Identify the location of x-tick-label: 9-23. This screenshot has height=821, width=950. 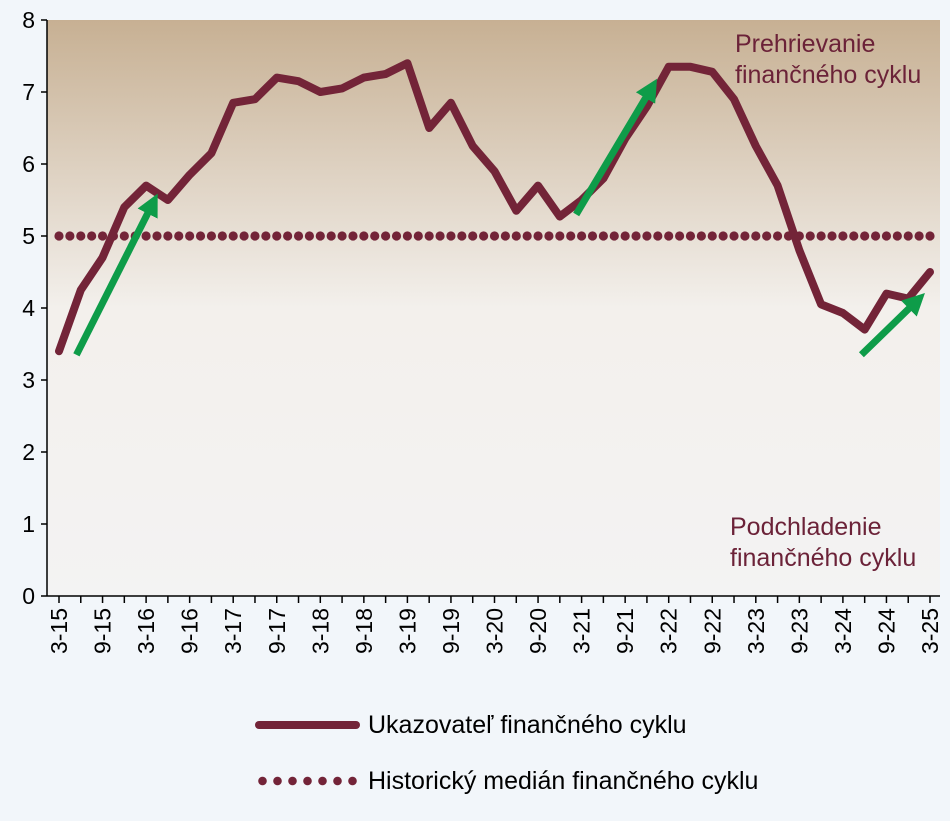
(799, 631).